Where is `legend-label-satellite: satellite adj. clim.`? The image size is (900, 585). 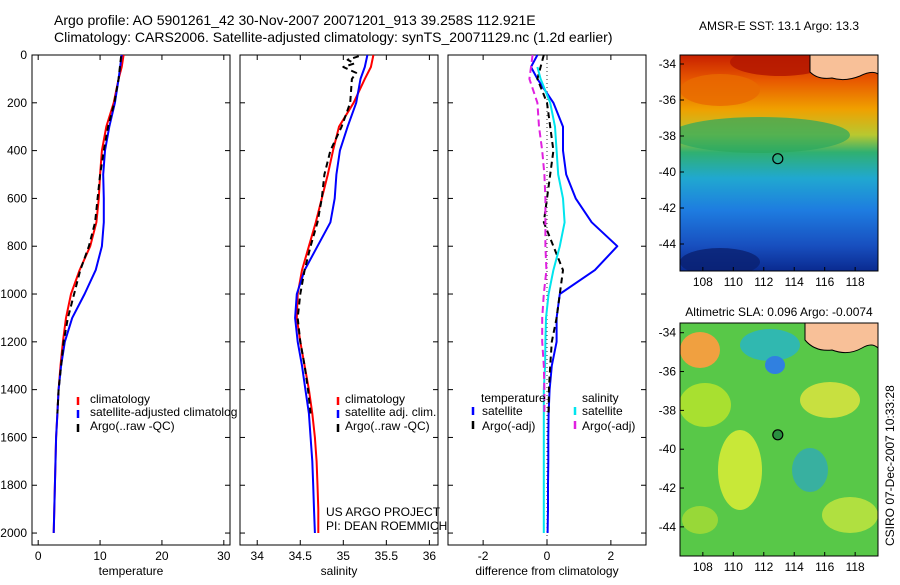
legend-label-satellite: satellite adj. clim. is located at coordinates (390, 412).